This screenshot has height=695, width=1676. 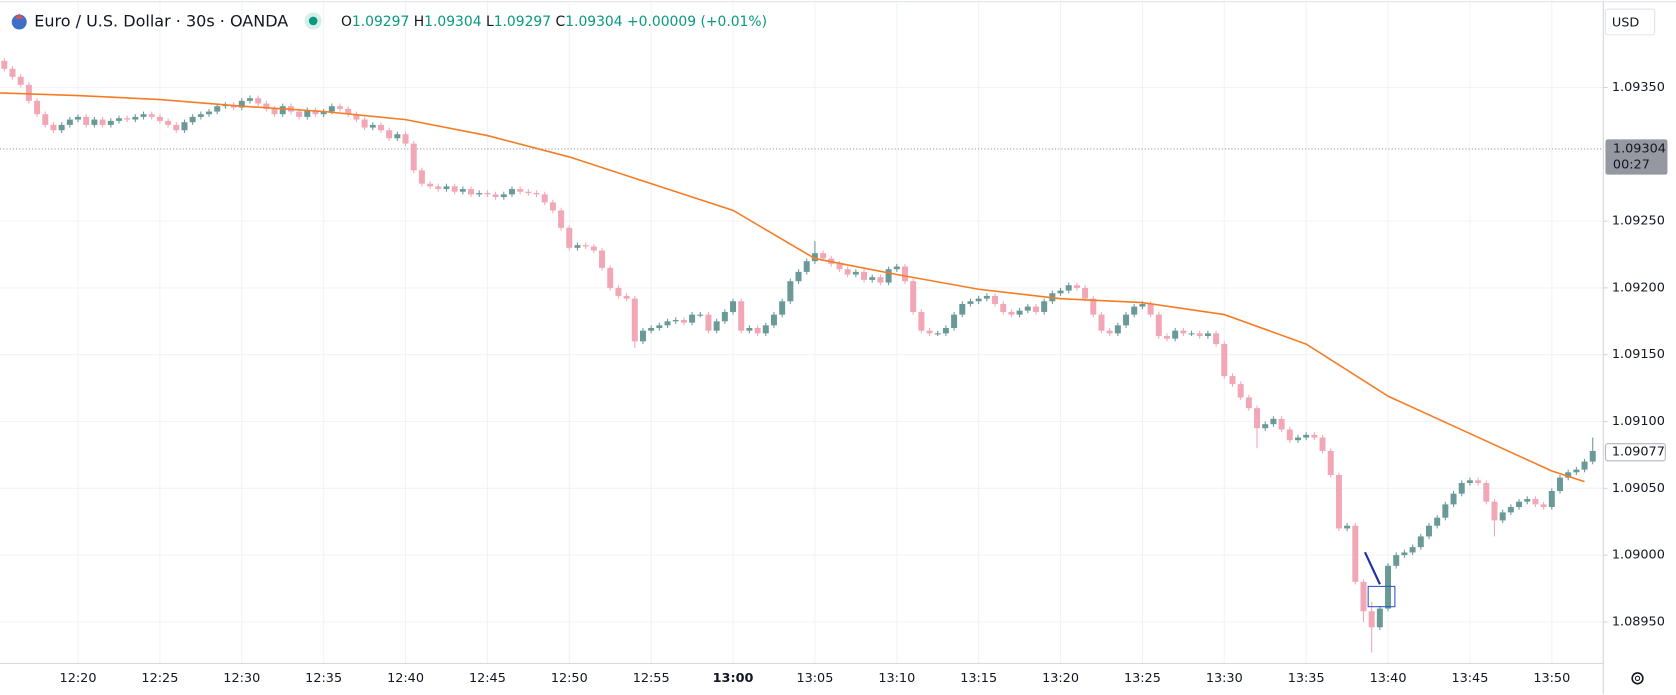 What do you see at coordinates (1381, 596) in the screenshot?
I see `drawn-rectangle` at bounding box center [1381, 596].